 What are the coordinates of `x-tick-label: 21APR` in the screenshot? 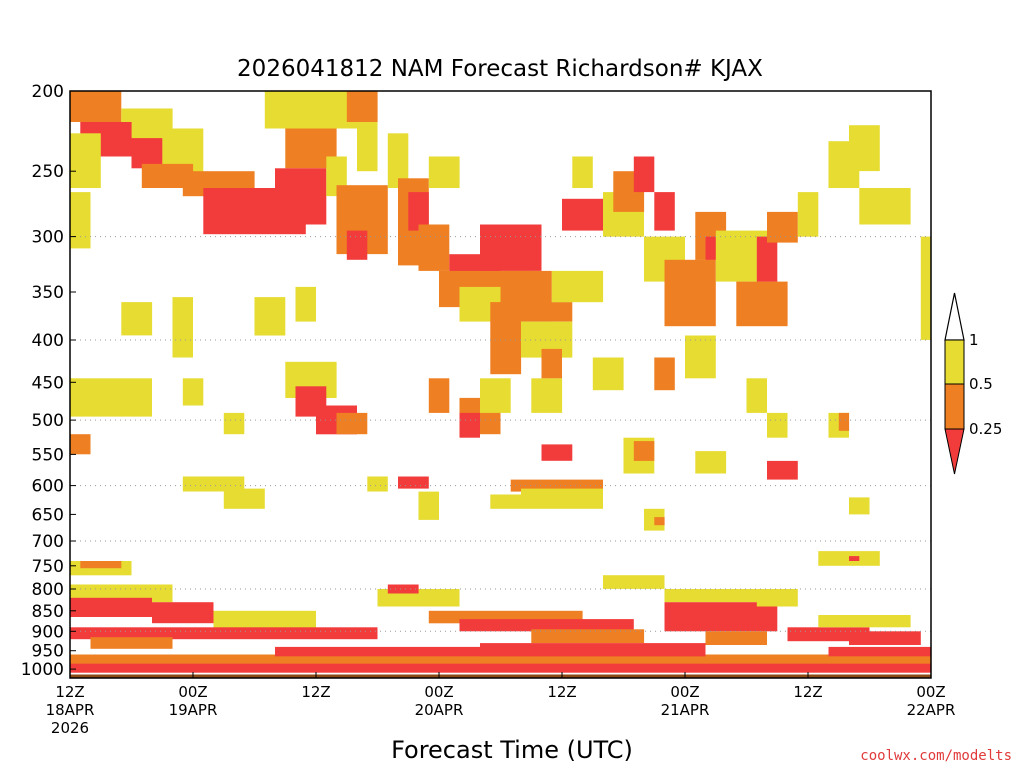 It's located at (685, 710).